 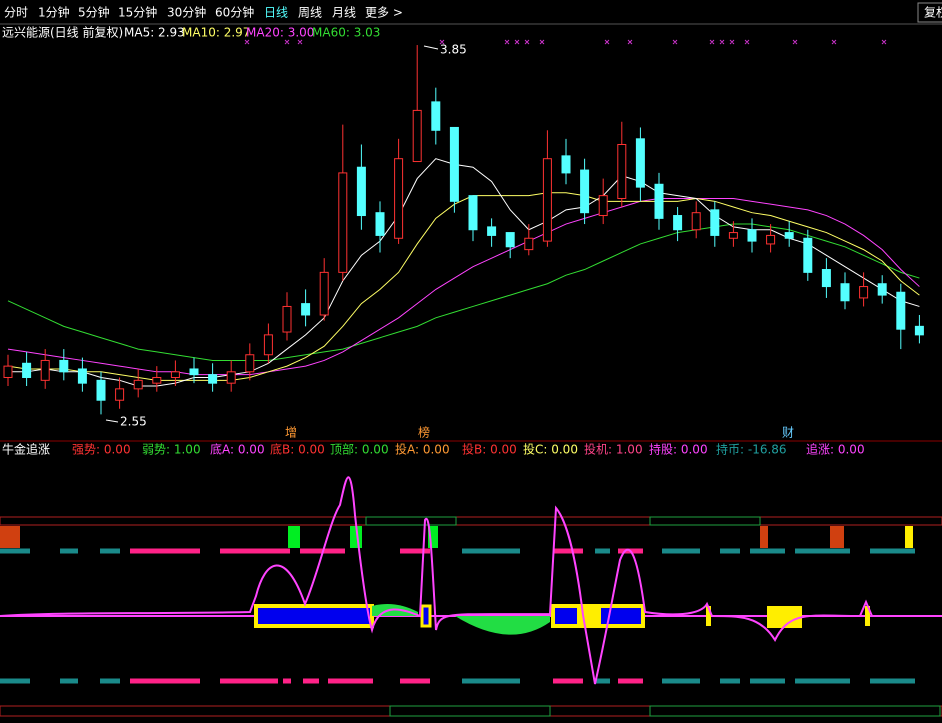 I want to click on indicator-value: 投C: 0.00, so click(x=550, y=449).